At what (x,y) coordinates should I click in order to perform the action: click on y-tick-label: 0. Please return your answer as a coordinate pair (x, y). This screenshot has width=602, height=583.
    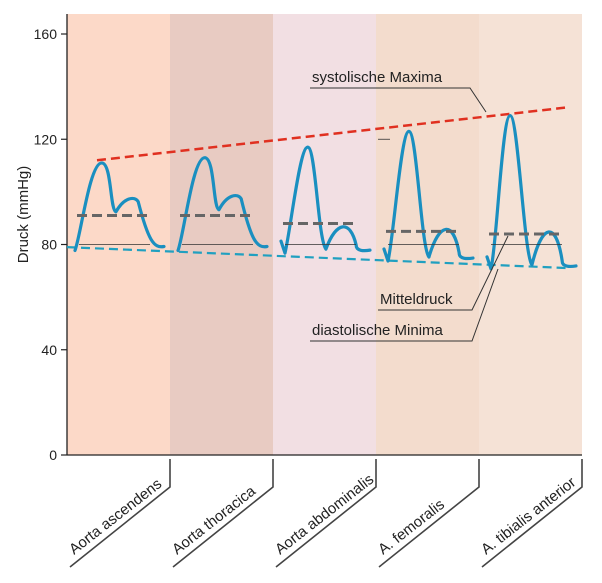
    Looking at the image, I should click on (53, 455).